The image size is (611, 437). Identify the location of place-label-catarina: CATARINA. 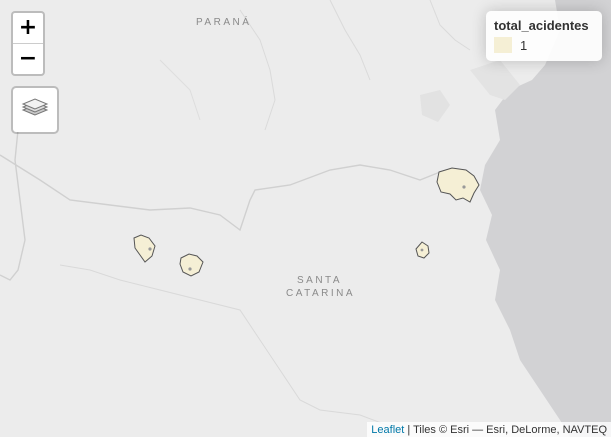
(321, 293).